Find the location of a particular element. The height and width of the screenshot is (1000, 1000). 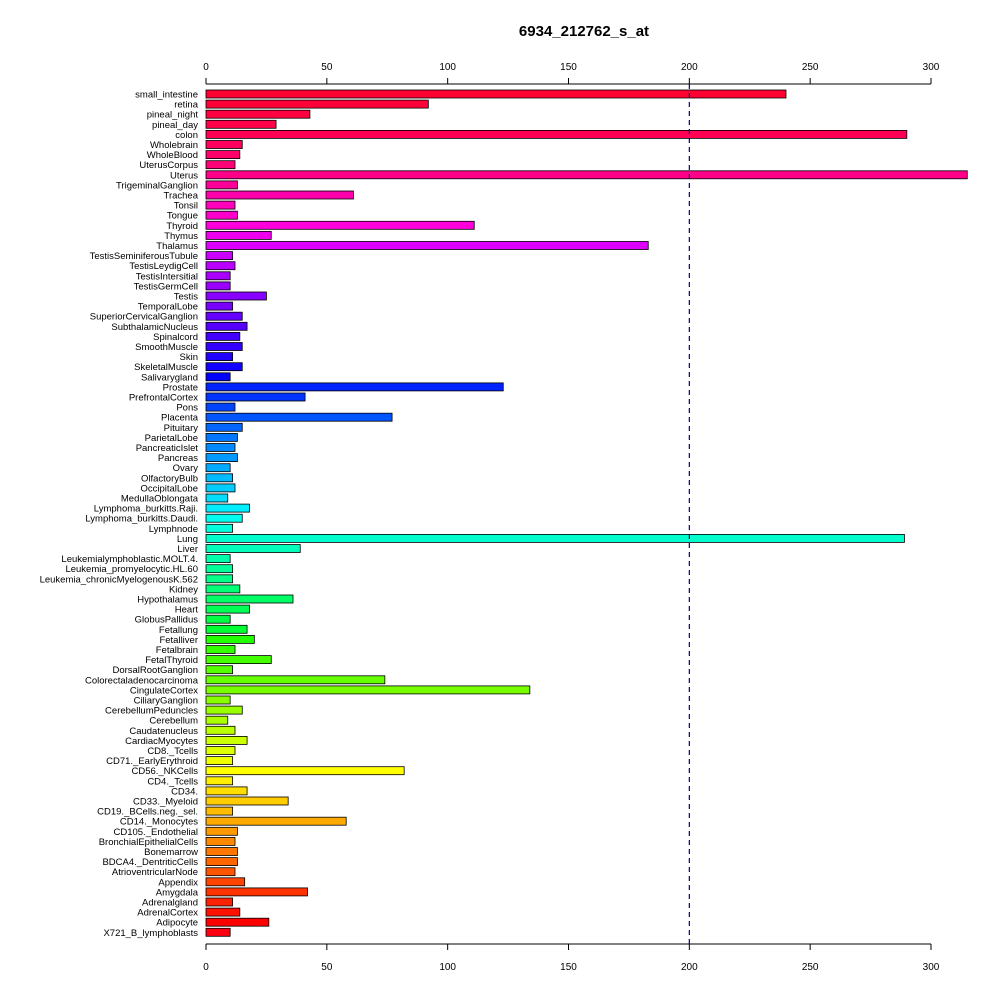

bottom-tick-label: 150 is located at coordinates (568, 967).